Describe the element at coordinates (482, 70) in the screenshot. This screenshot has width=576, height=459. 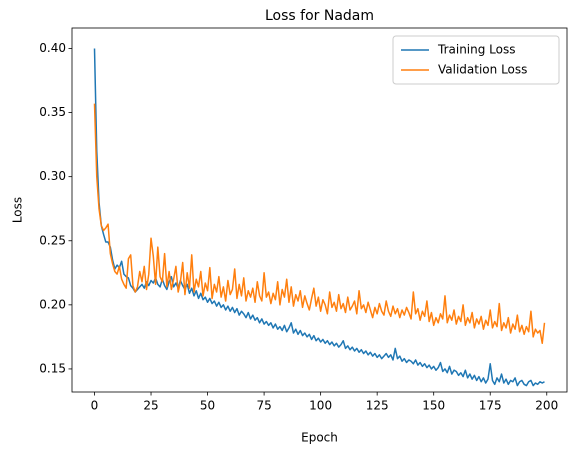
I see `legend-label: Validation Loss` at that location.